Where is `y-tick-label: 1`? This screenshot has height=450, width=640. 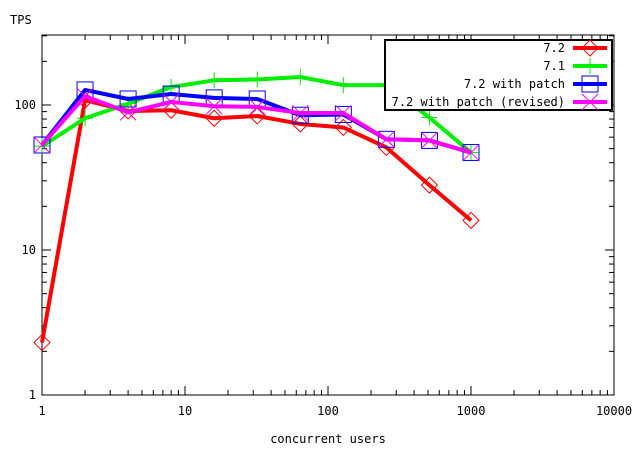
y-tick-label: 1 is located at coordinates (32, 395).